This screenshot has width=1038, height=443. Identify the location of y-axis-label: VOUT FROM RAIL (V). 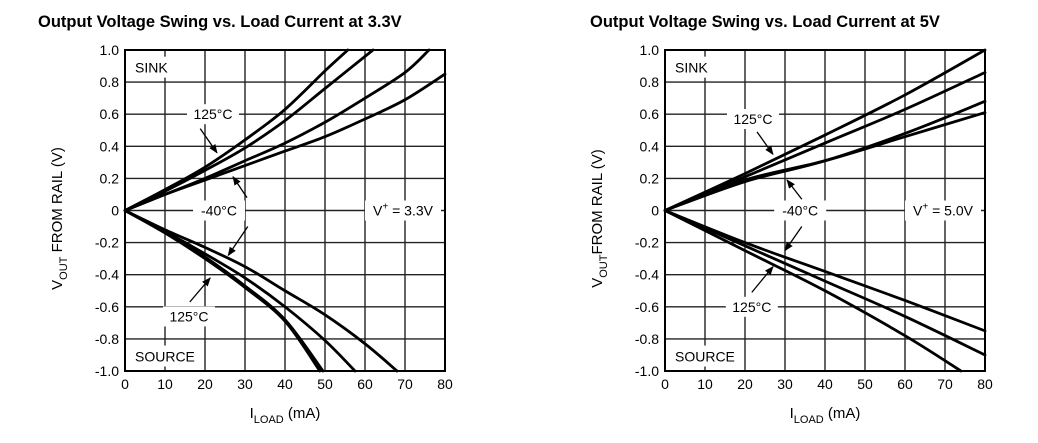
(59, 218).